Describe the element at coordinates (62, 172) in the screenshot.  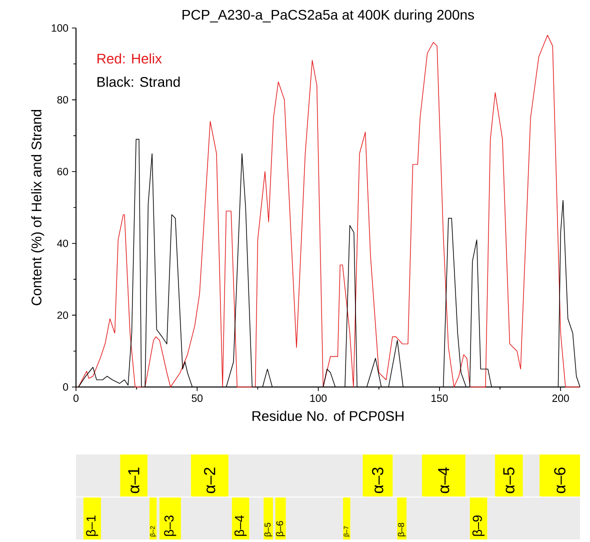
I see `y-tick-label: 60` at that location.